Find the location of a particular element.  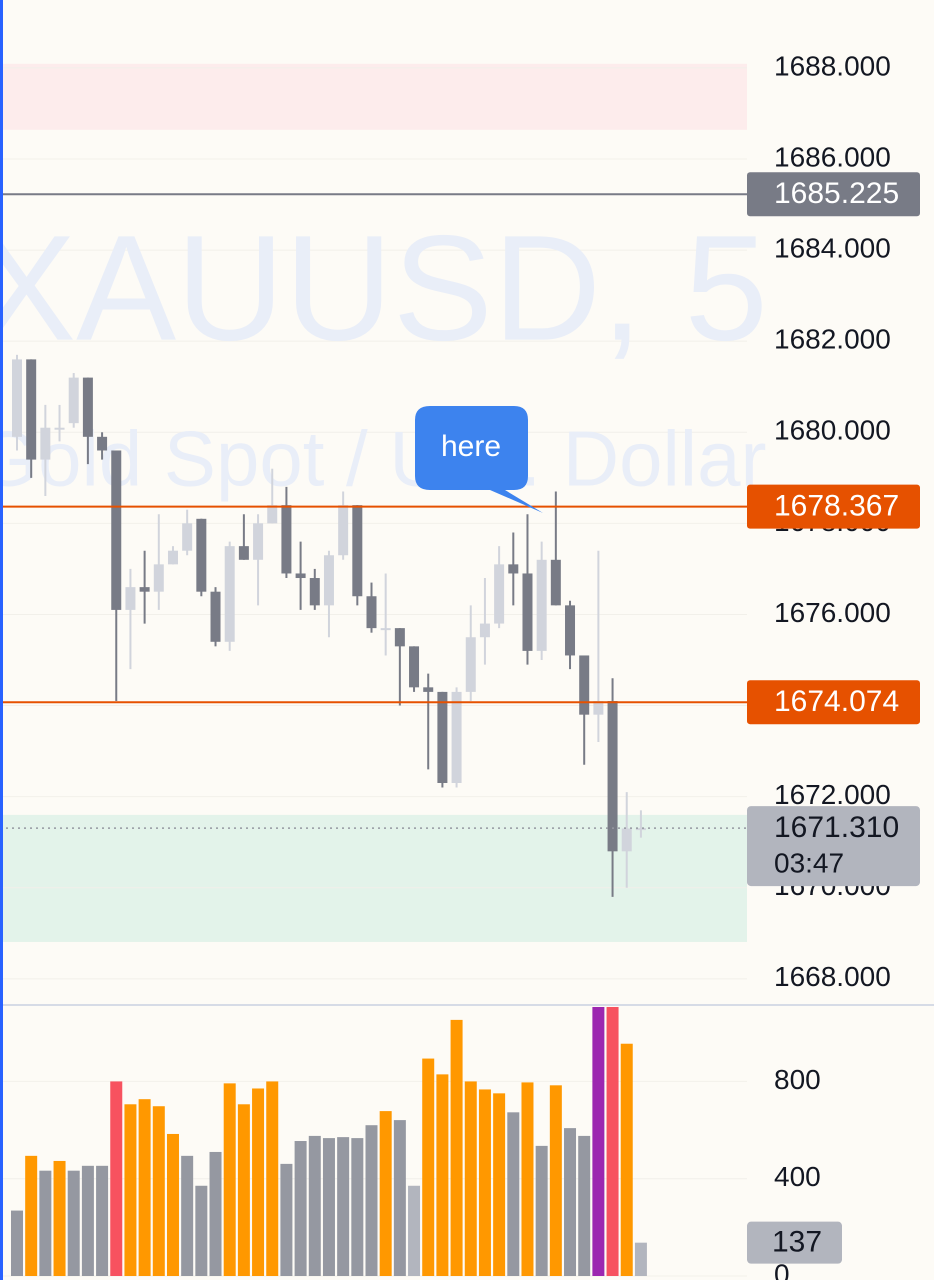

y-tick-label: 1672.000 is located at coordinates (832, 794).